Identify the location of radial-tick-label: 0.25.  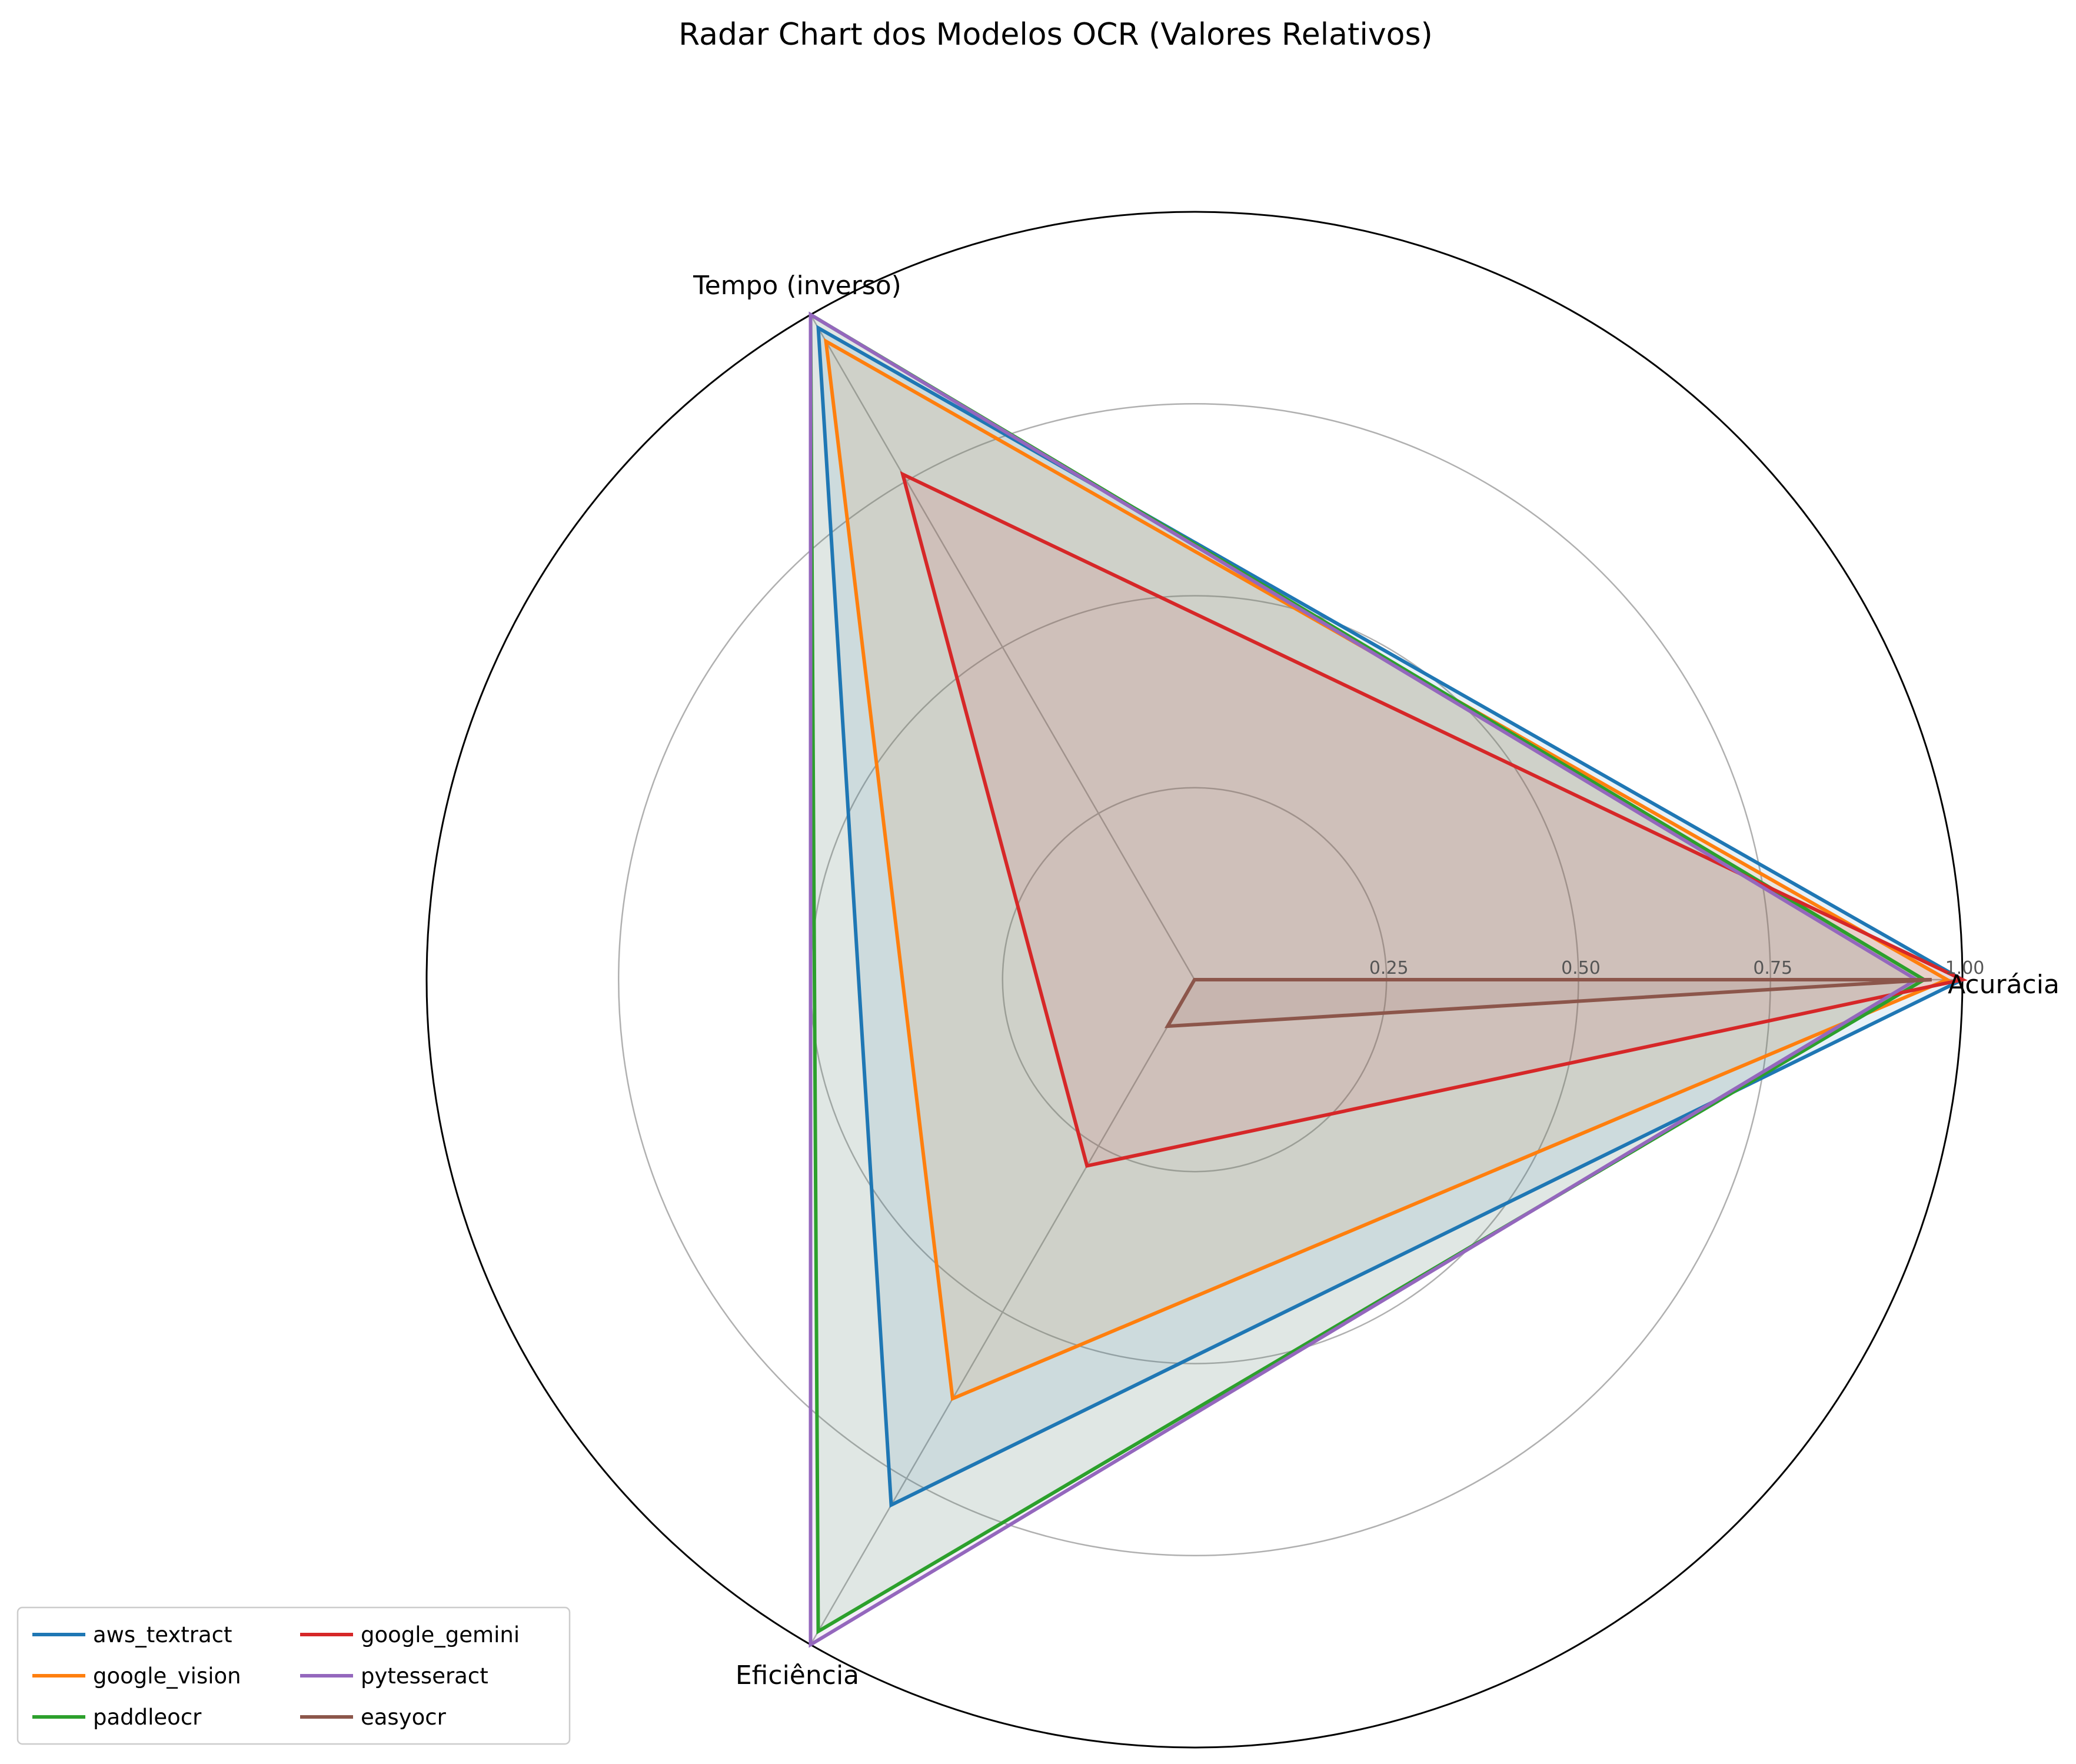
(1389, 968).